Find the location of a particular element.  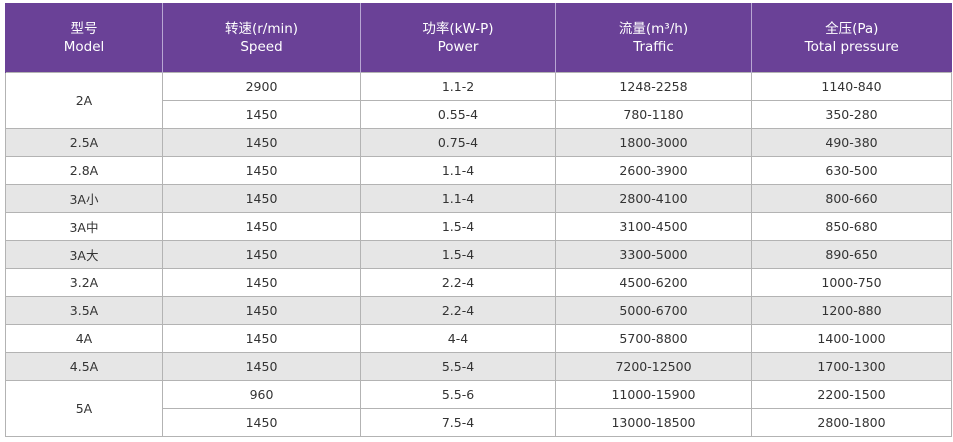

cell-traffic: 1800-3000 is located at coordinates (653, 142).